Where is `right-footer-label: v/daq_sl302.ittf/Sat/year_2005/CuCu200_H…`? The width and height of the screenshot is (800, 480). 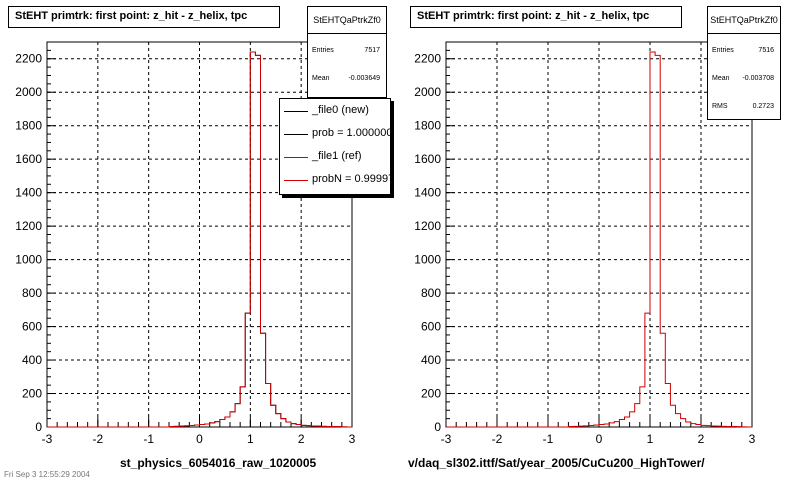
right-footer-label: v/daq_sl302.ittf/Sat/year_2005/CuCu200_H… is located at coordinates (556, 463).